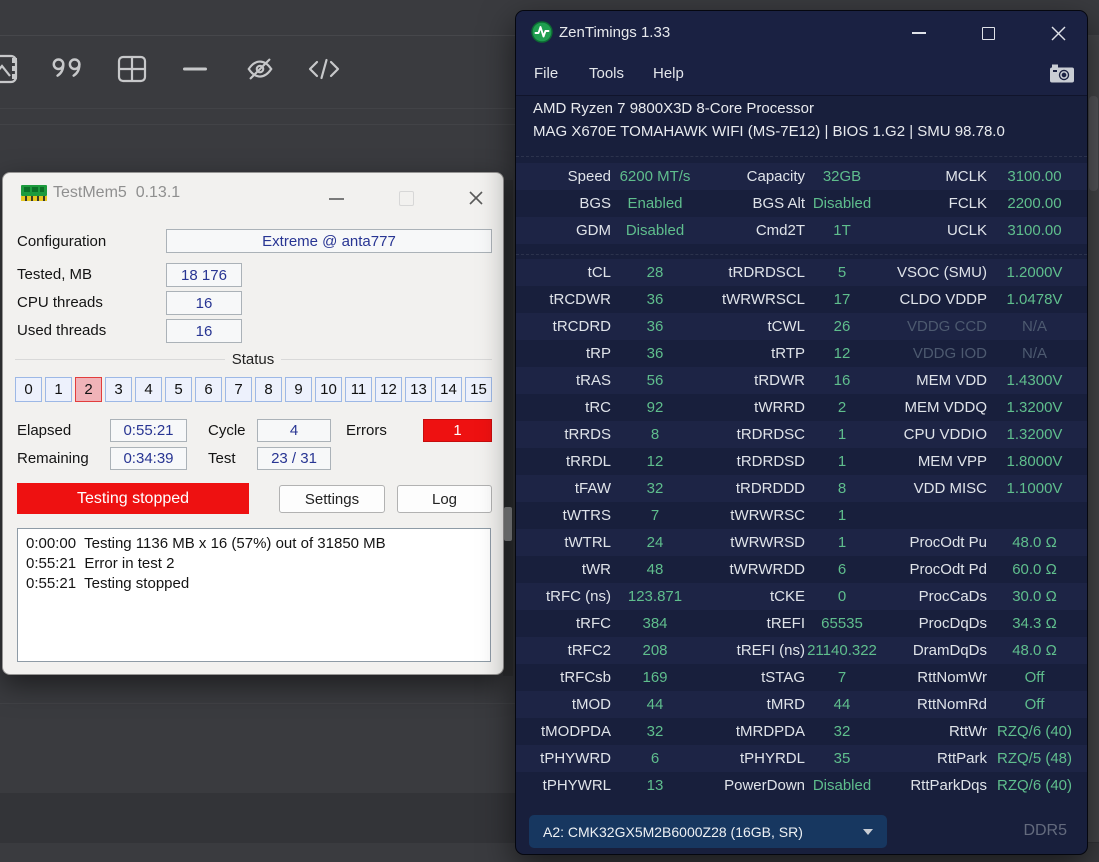 The image size is (1099, 862). What do you see at coordinates (655, 515) in the screenshot?
I see `timing-value: 7` at bounding box center [655, 515].